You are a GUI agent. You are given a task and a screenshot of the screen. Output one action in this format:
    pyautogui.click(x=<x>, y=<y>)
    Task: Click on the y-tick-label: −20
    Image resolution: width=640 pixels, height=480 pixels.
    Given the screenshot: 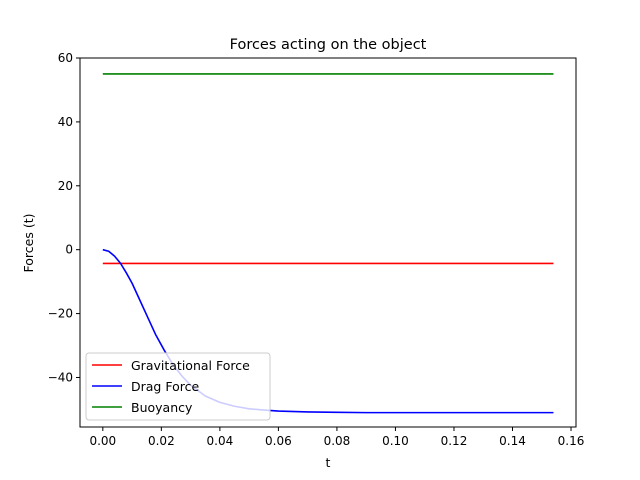 What is the action you would take?
    pyautogui.click(x=60, y=314)
    